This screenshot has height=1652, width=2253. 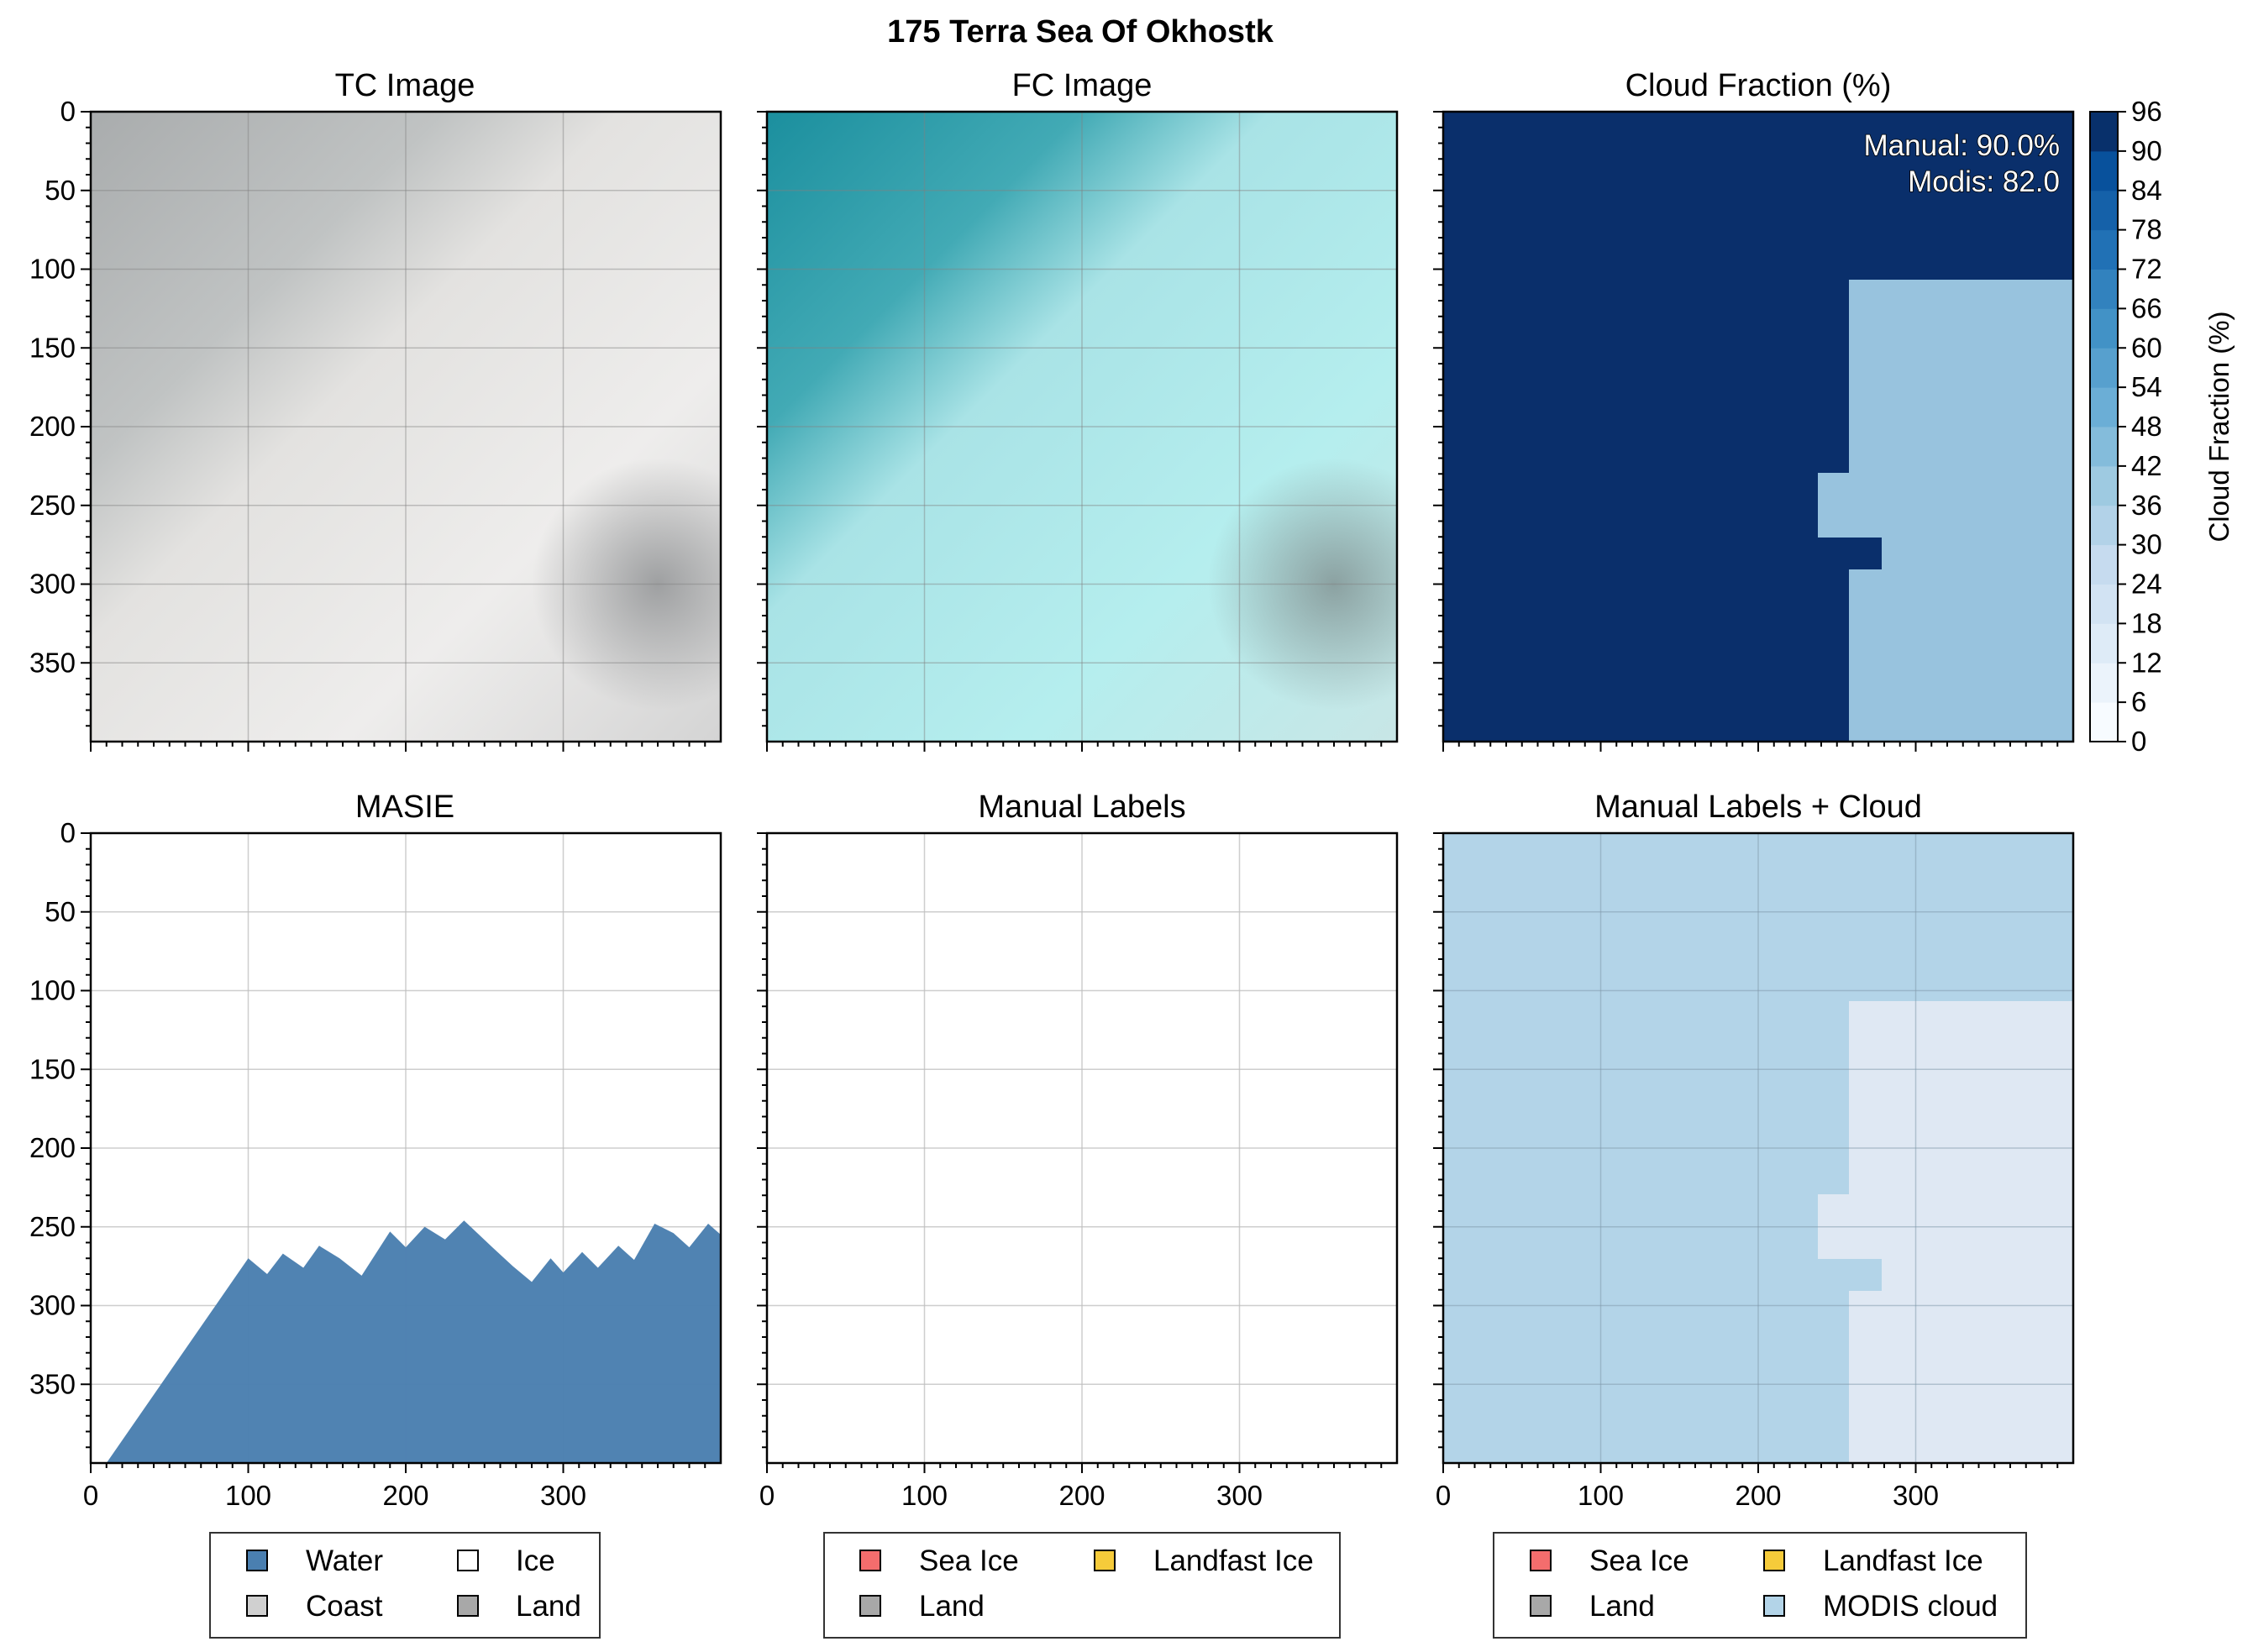 I want to click on axis-ticks: 0 100 200 300, so click(x=1746, y=1171).